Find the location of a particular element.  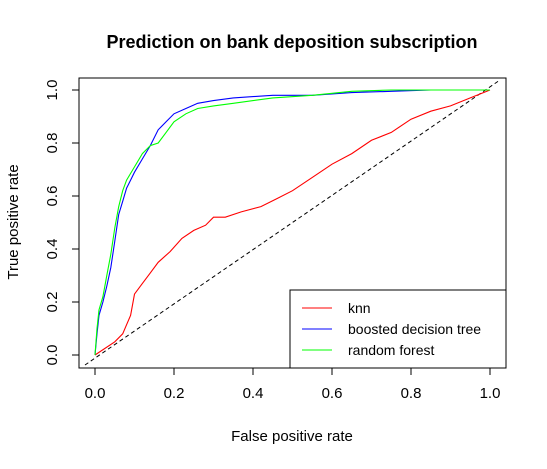

x-axis-label: False positive rate is located at coordinates (292, 436).